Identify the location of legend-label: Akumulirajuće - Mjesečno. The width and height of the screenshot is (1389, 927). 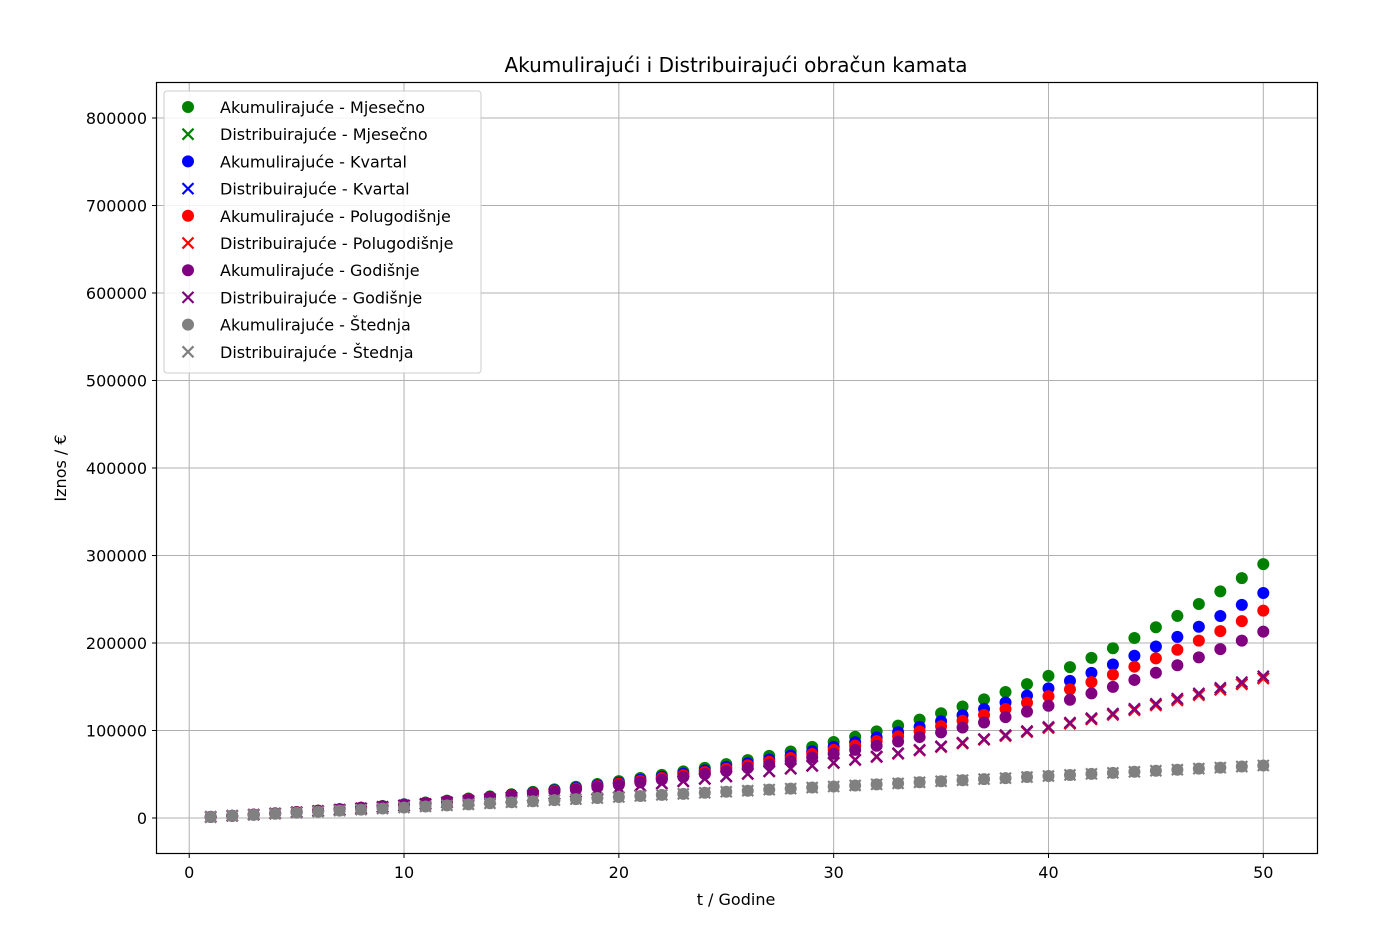
(322, 107).